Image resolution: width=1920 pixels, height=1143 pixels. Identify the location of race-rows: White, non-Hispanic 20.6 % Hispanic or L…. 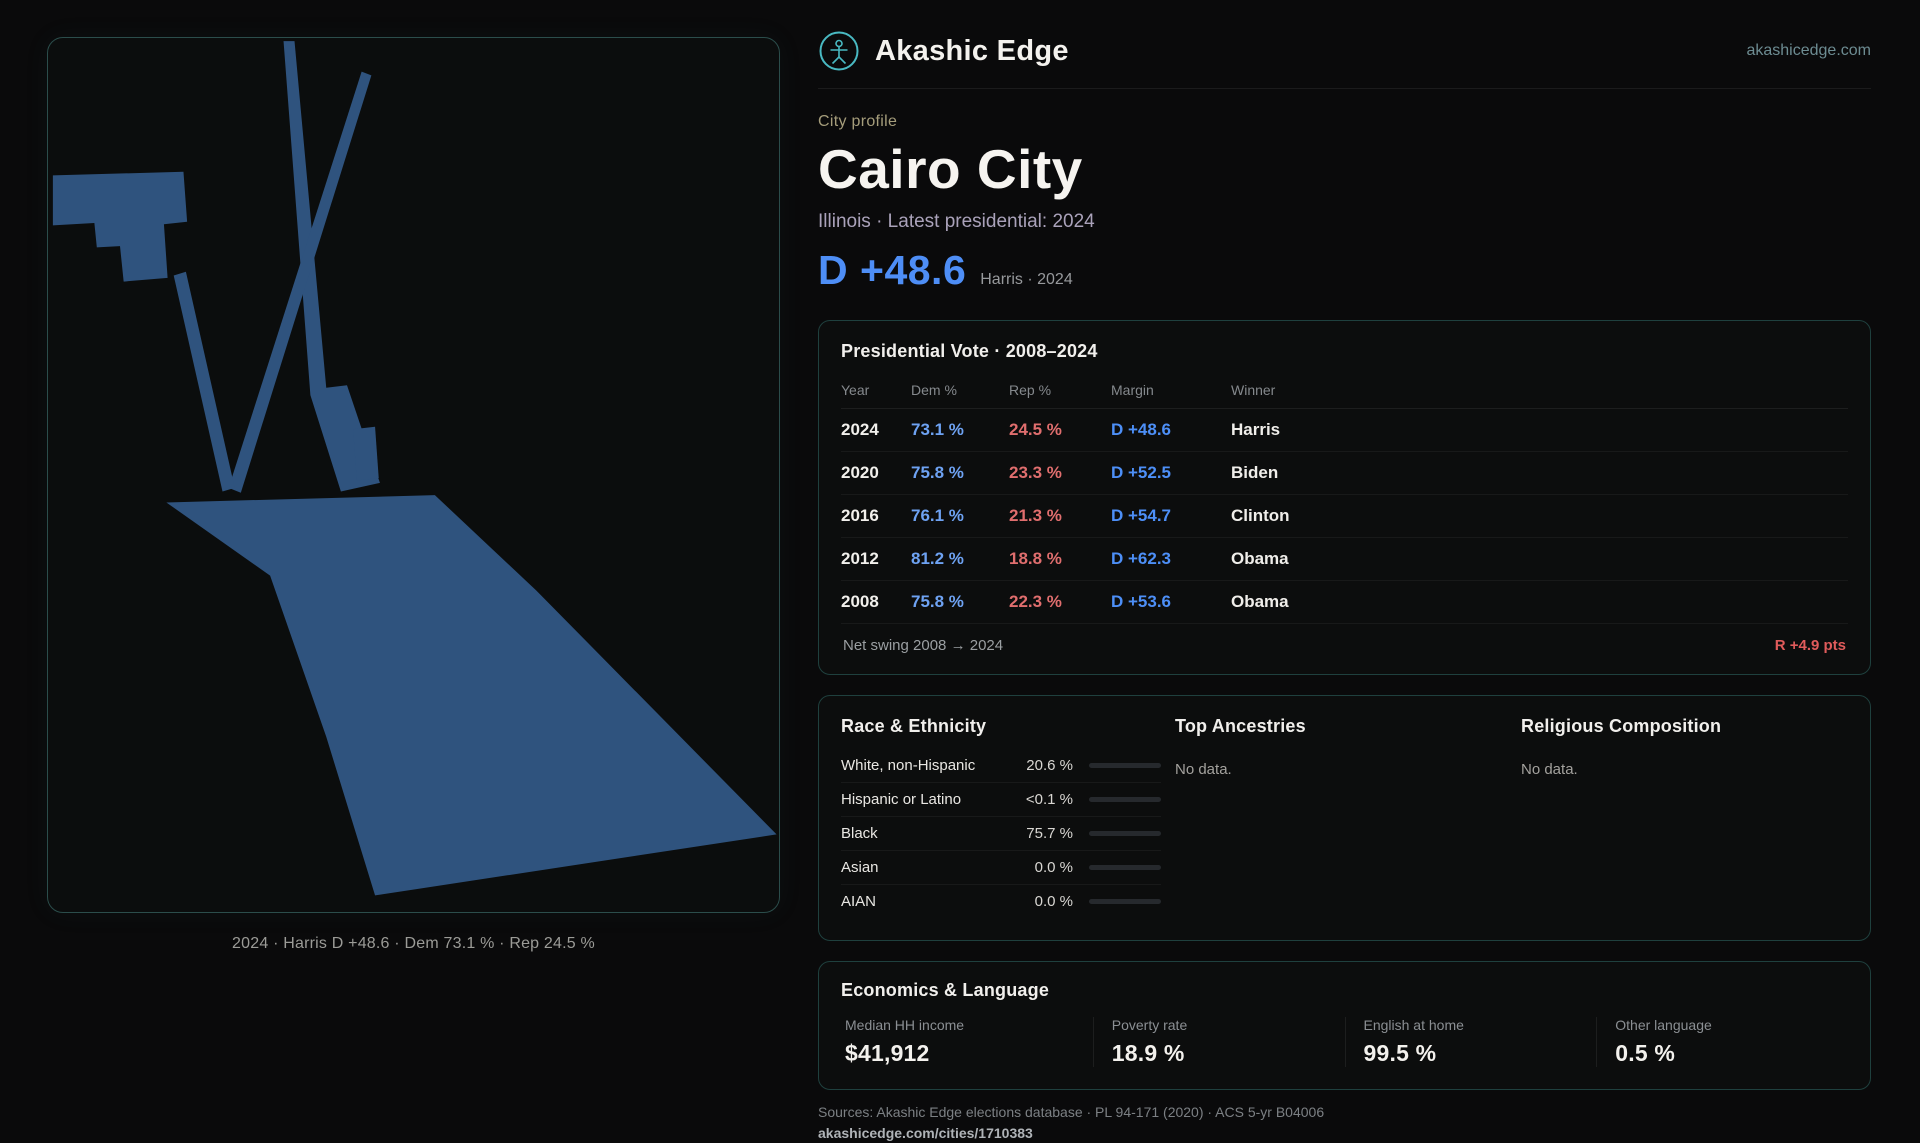
(1001, 833).